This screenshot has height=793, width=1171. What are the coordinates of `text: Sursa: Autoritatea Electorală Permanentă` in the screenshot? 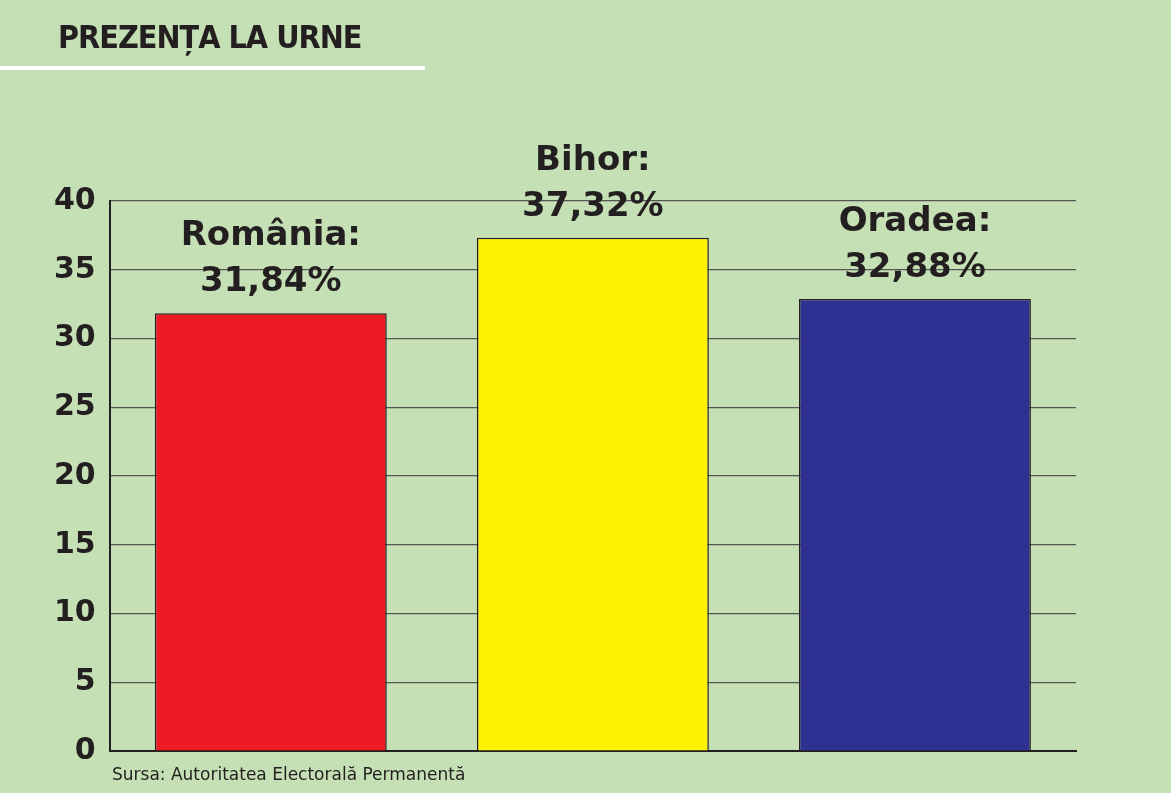 It's located at (289, 774).